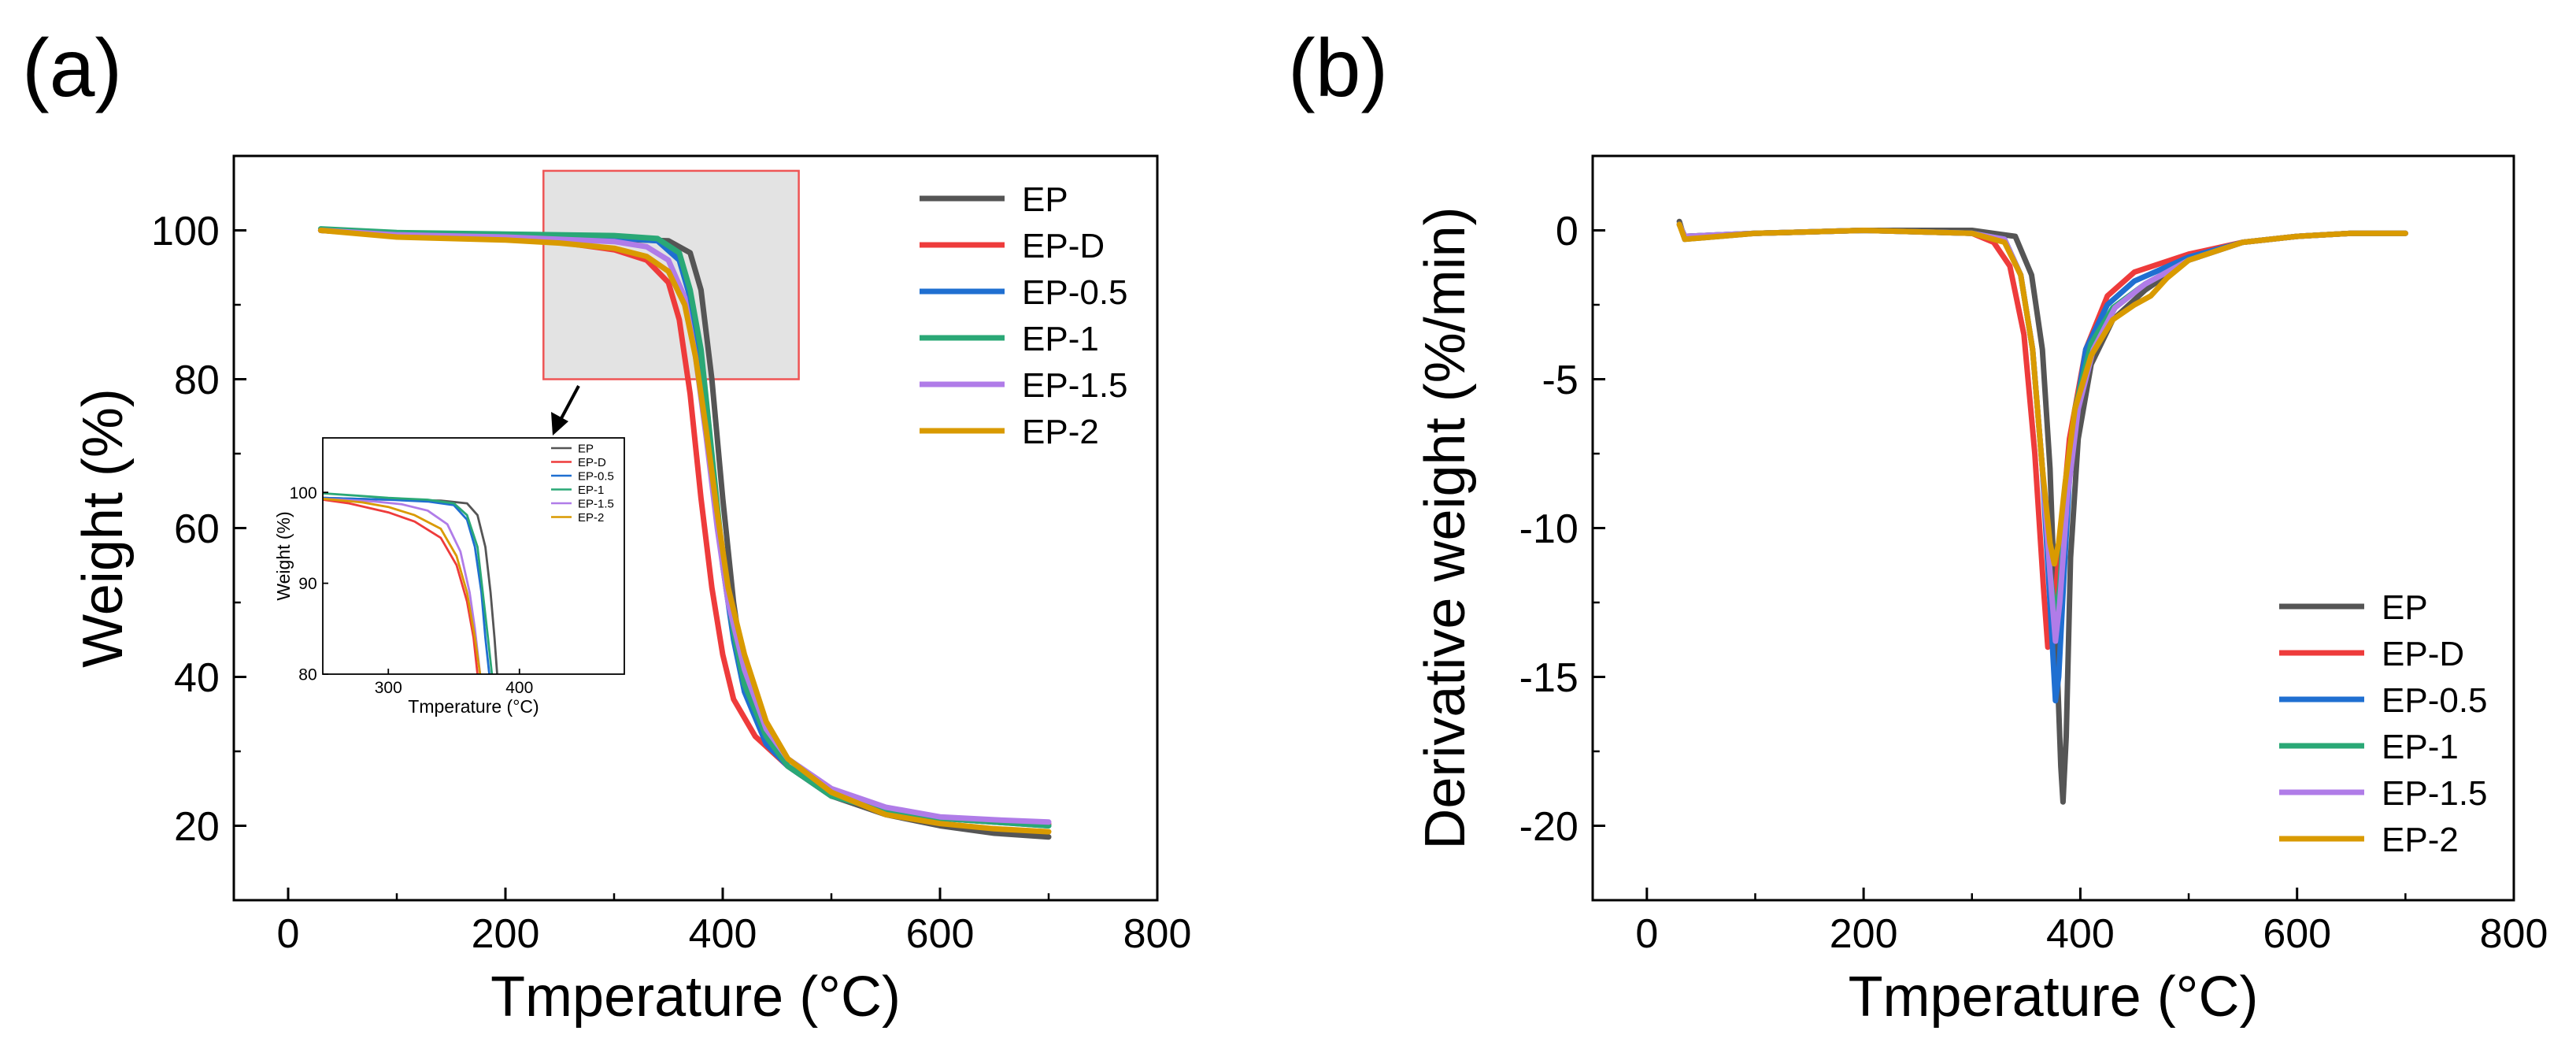 This screenshot has height=1064, width=2576. I want to click on panel-b-label: (b), so click(1338, 68).